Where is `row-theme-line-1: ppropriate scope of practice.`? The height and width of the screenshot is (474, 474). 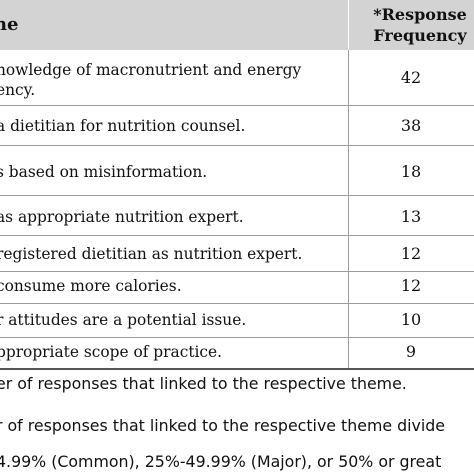 row-theme-line-1: ppropriate scope of practice. is located at coordinates (111, 352).